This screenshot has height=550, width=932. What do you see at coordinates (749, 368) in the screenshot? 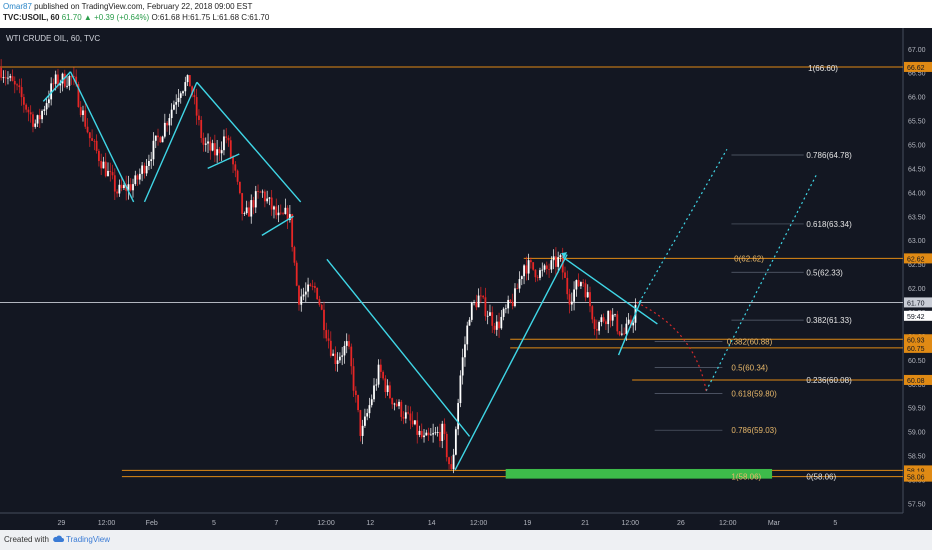
I see `fib-label: 0.5(60.34)` at bounding box center [749, 368].